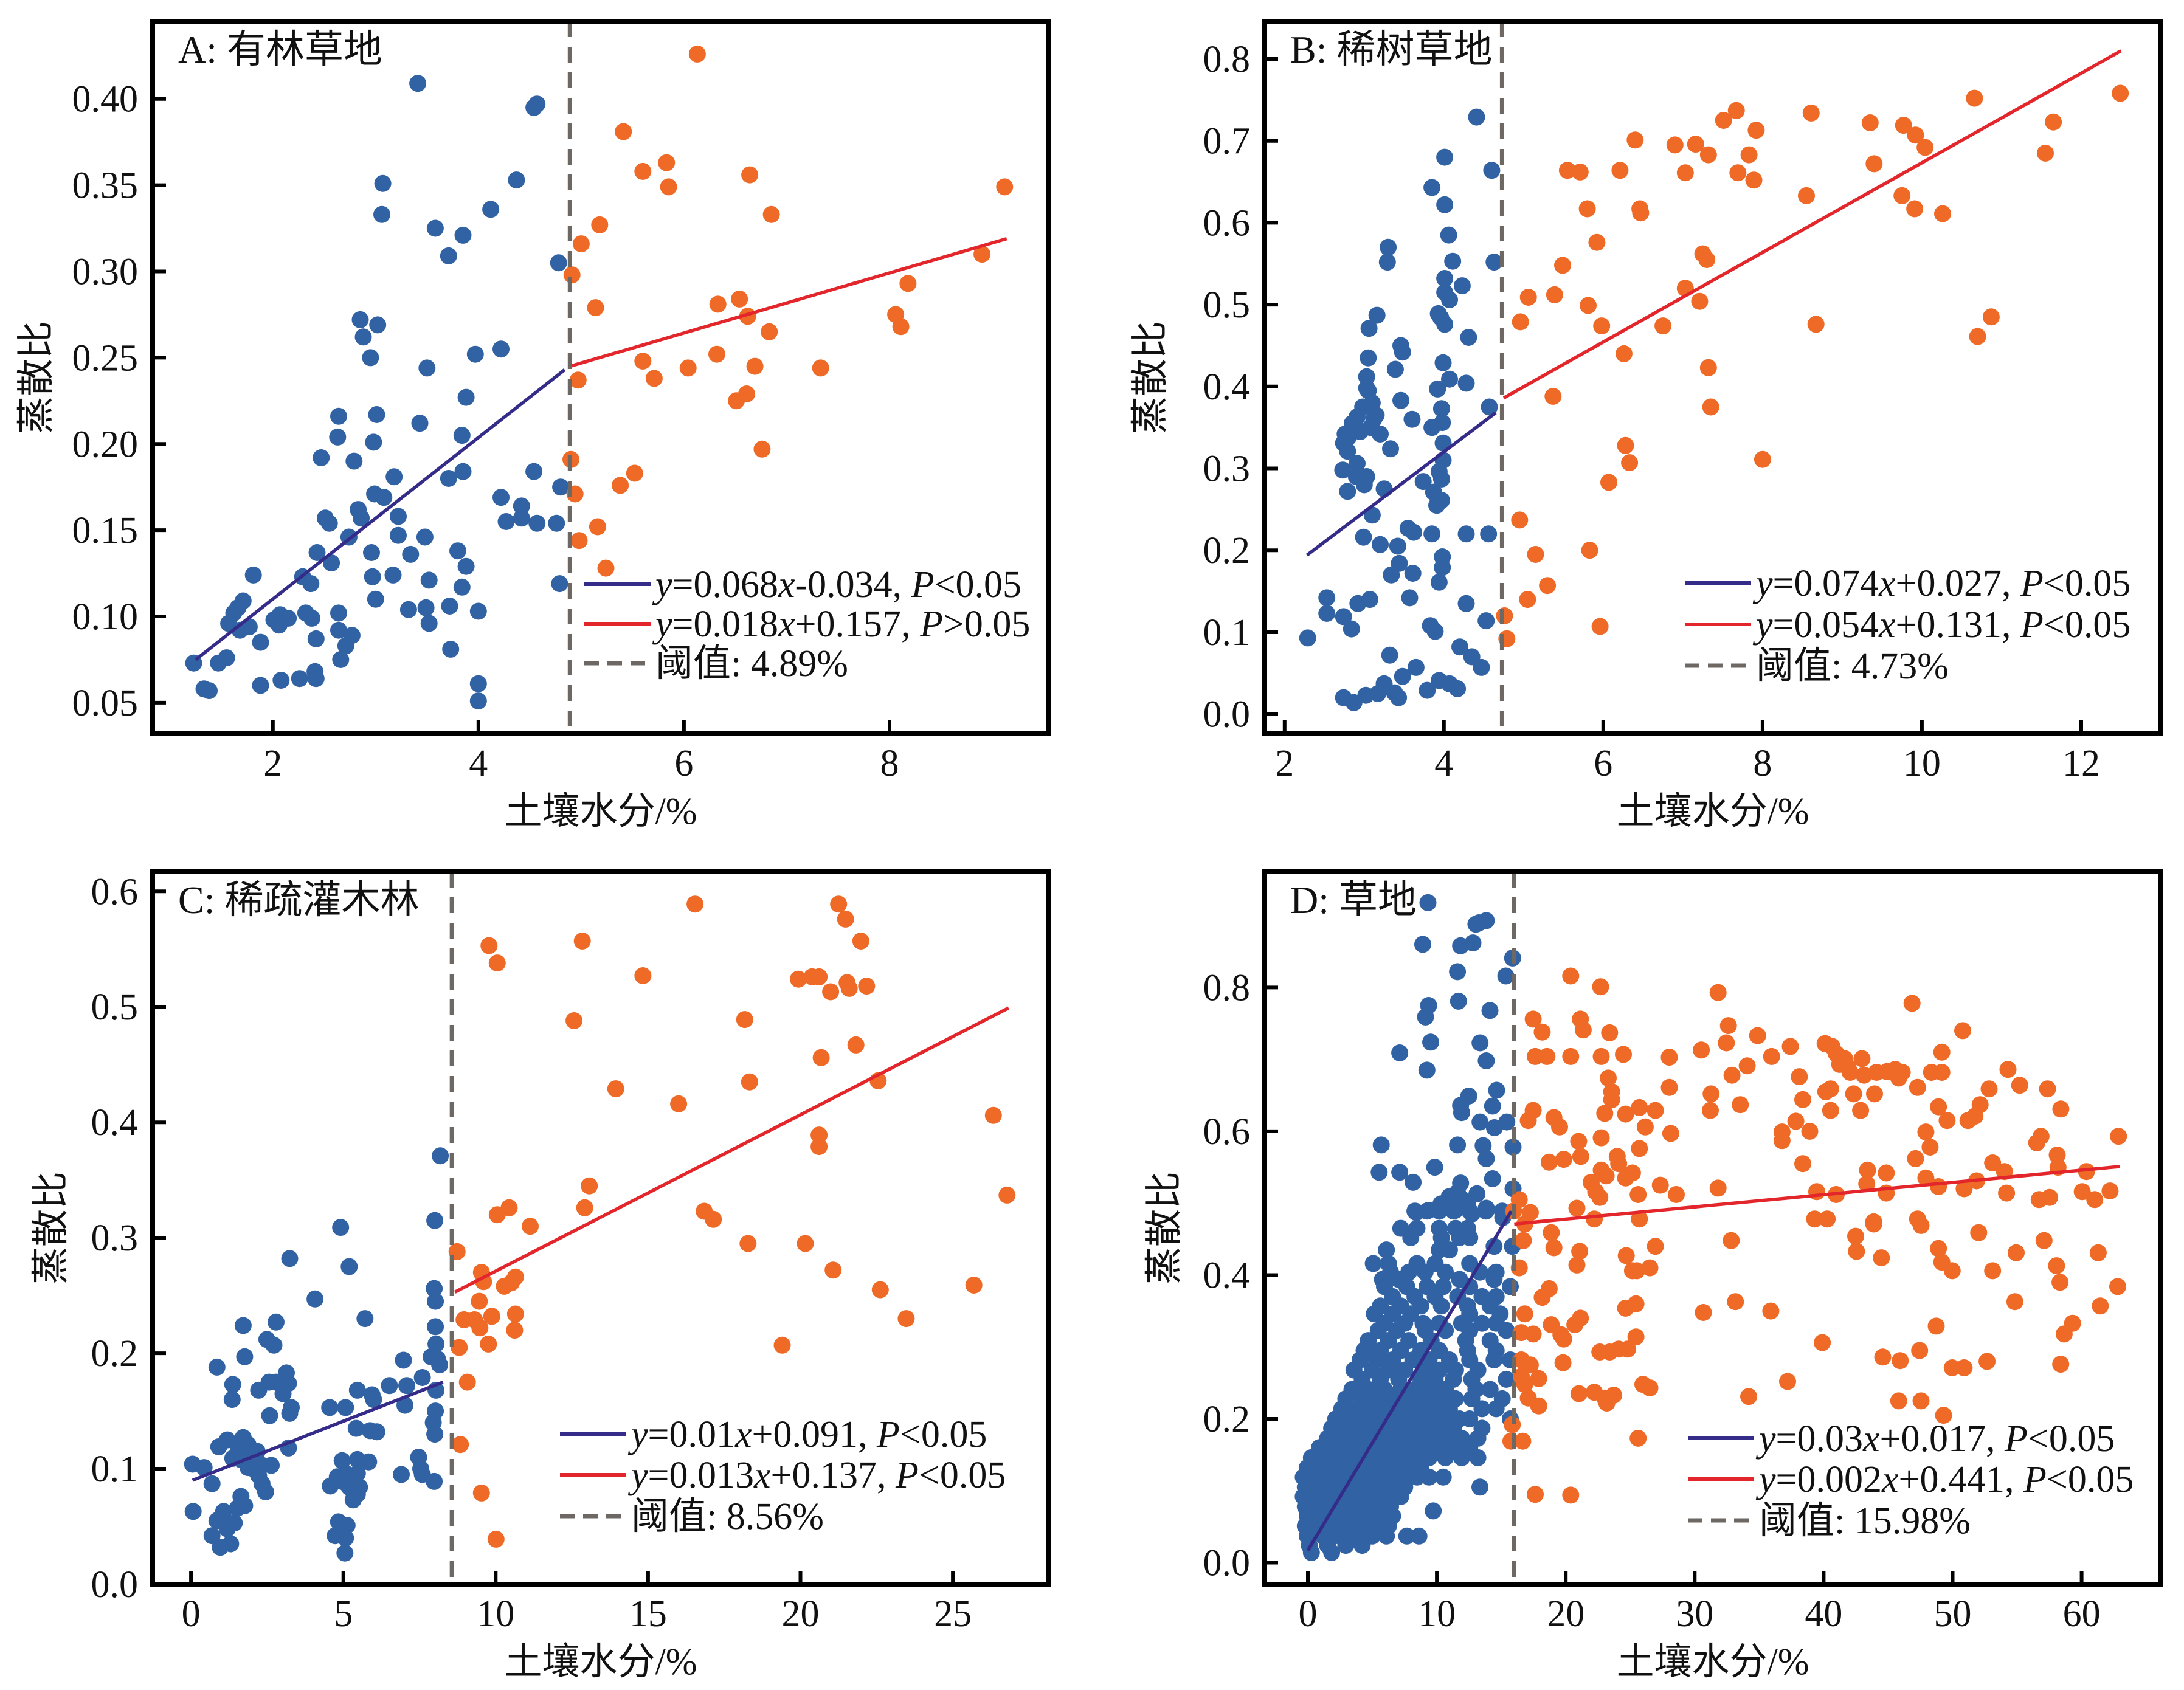 This screenshot has width=2184, height=1690. I want to click on legend-item-threshold: 阈值: 4.73%, so click(1817, 666).